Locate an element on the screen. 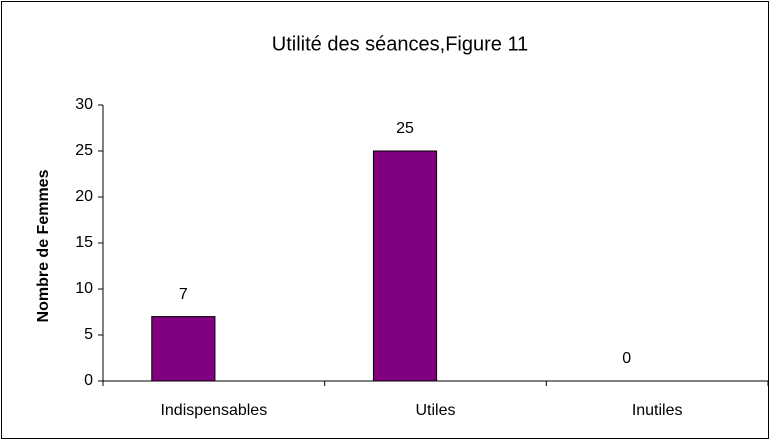  chart-title: Utilité des séances,Figure 11 is located at coordinates (400, 44).